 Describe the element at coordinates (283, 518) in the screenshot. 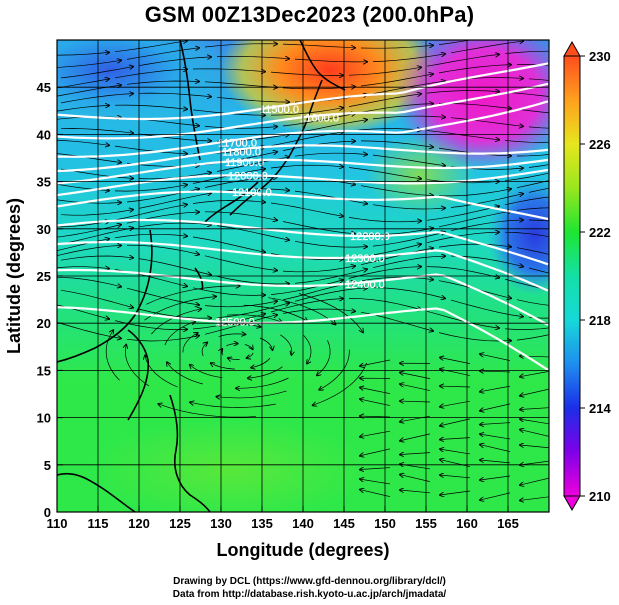

I see `x-axis: 110 115 120 125 130 135 140 145 150 155 160 165` at that location.